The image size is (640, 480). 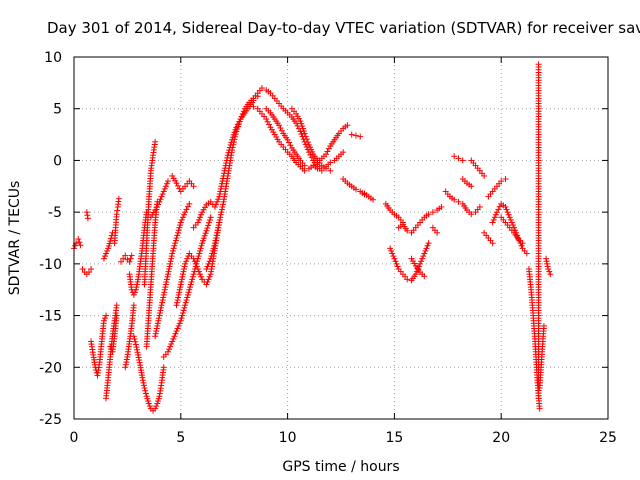 What do you see at coordinates (50, 239) in the screenshot?
I see `y-tick-labels: -25 -20 -15 -10 -5 0 5 10` at bounding box center [50, 239].